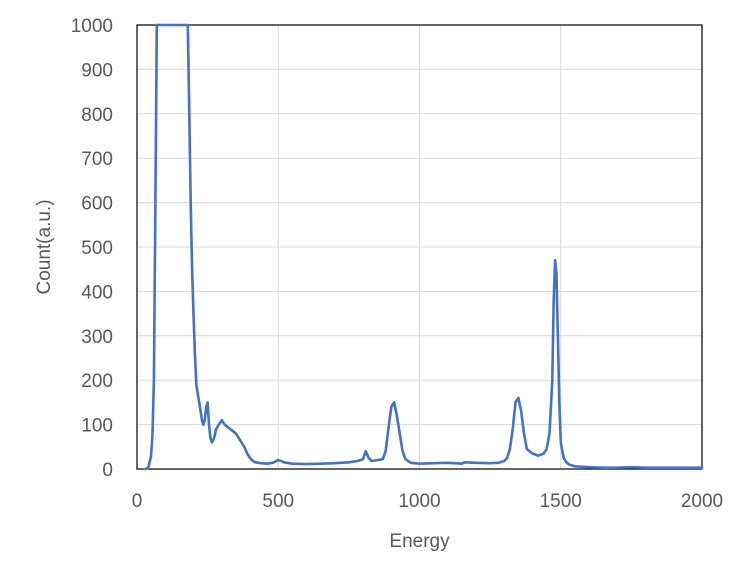 This screenshot has width=750, height=579. Describe the element at coordinates (97, 248) in the screenshot. I see `y-tick-label: 500` at that location.